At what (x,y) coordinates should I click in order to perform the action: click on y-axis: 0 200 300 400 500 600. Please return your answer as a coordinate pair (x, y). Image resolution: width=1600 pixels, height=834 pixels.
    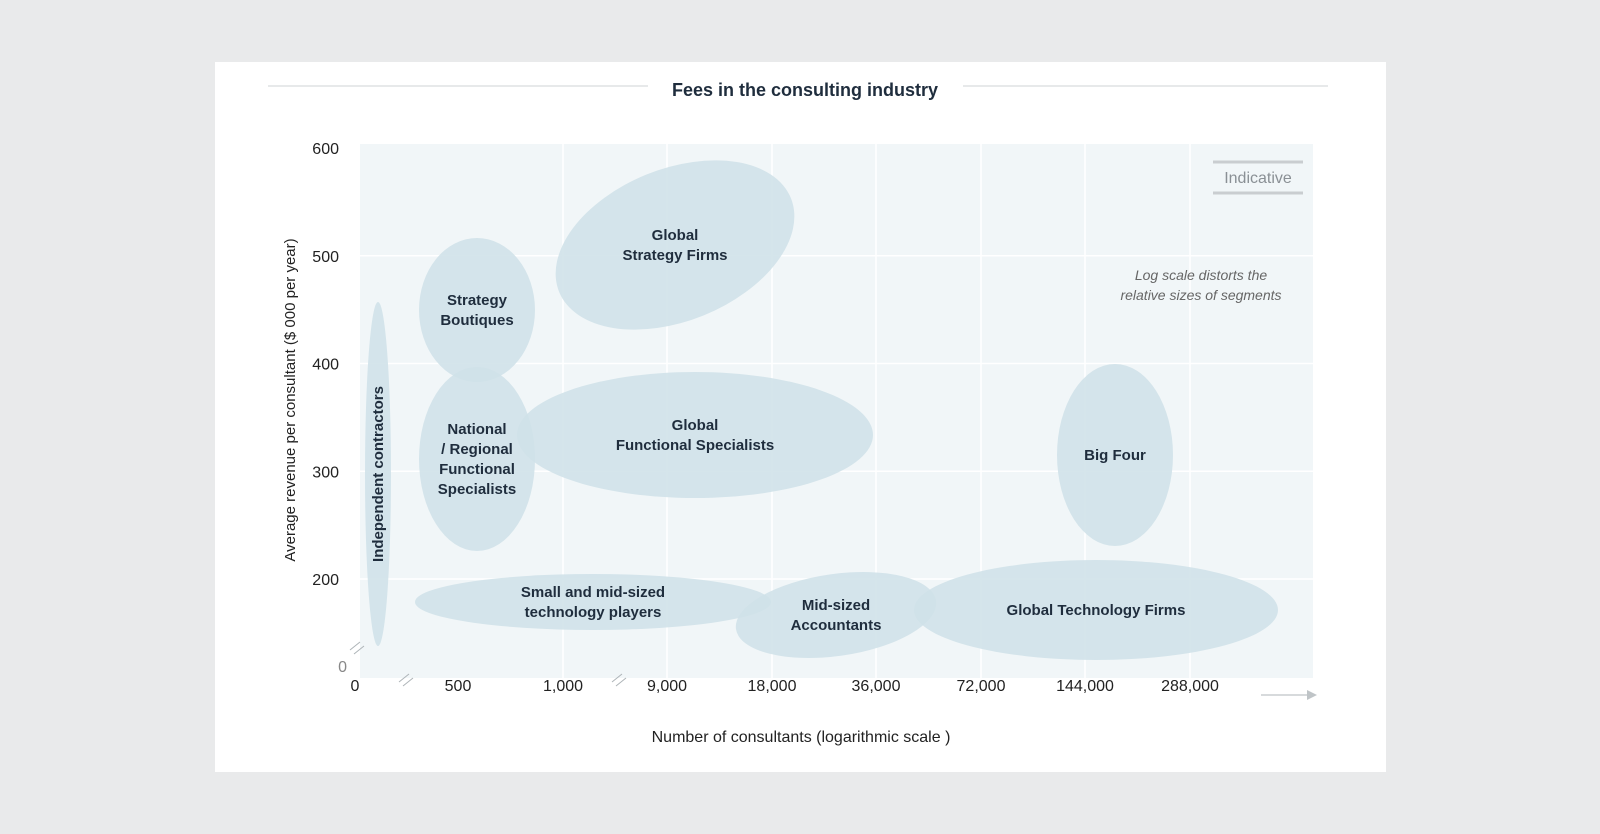
    Looking at the image, I should click on (329, 408).